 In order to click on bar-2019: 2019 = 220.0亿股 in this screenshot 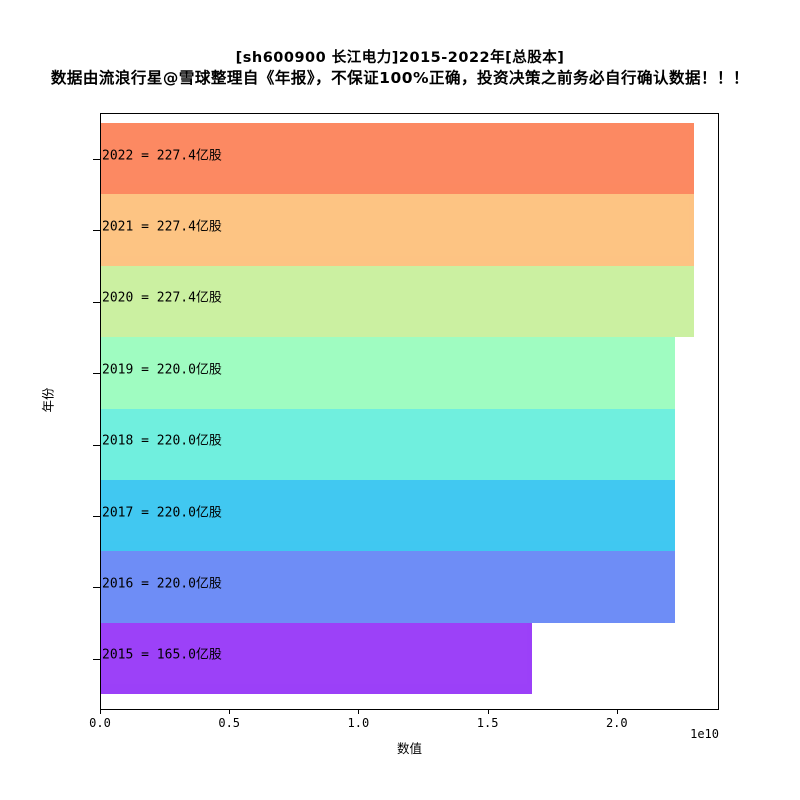, I will do `click(388, 373)`.